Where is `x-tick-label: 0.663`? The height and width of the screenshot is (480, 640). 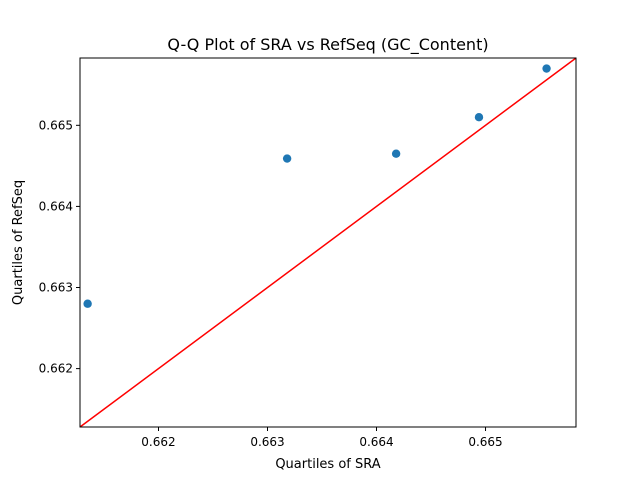
x-tick-label: 0.663 is located at coordinates (267, 442).